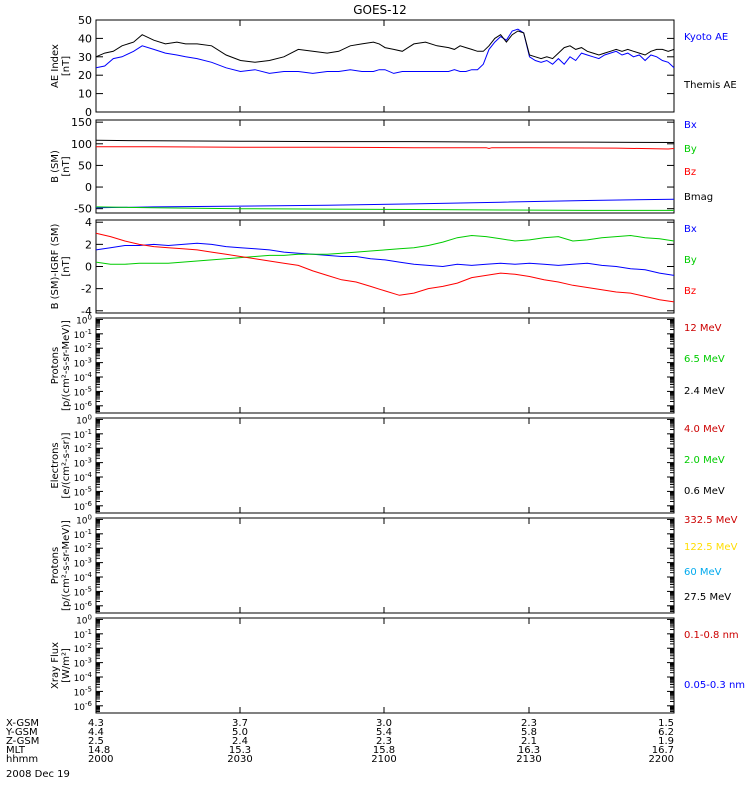 This screenshot has width=750, height=804. Describe the element at coordinates (83, 663) in the screenshot. I see `y-tick-label-xray: 10⁻³` at that location.